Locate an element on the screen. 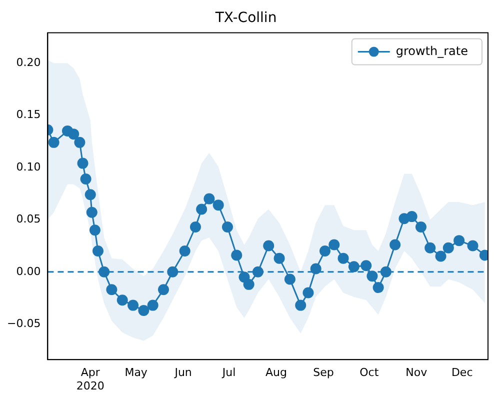  x-tick-label: Jul is located at coordinates (228, 373).